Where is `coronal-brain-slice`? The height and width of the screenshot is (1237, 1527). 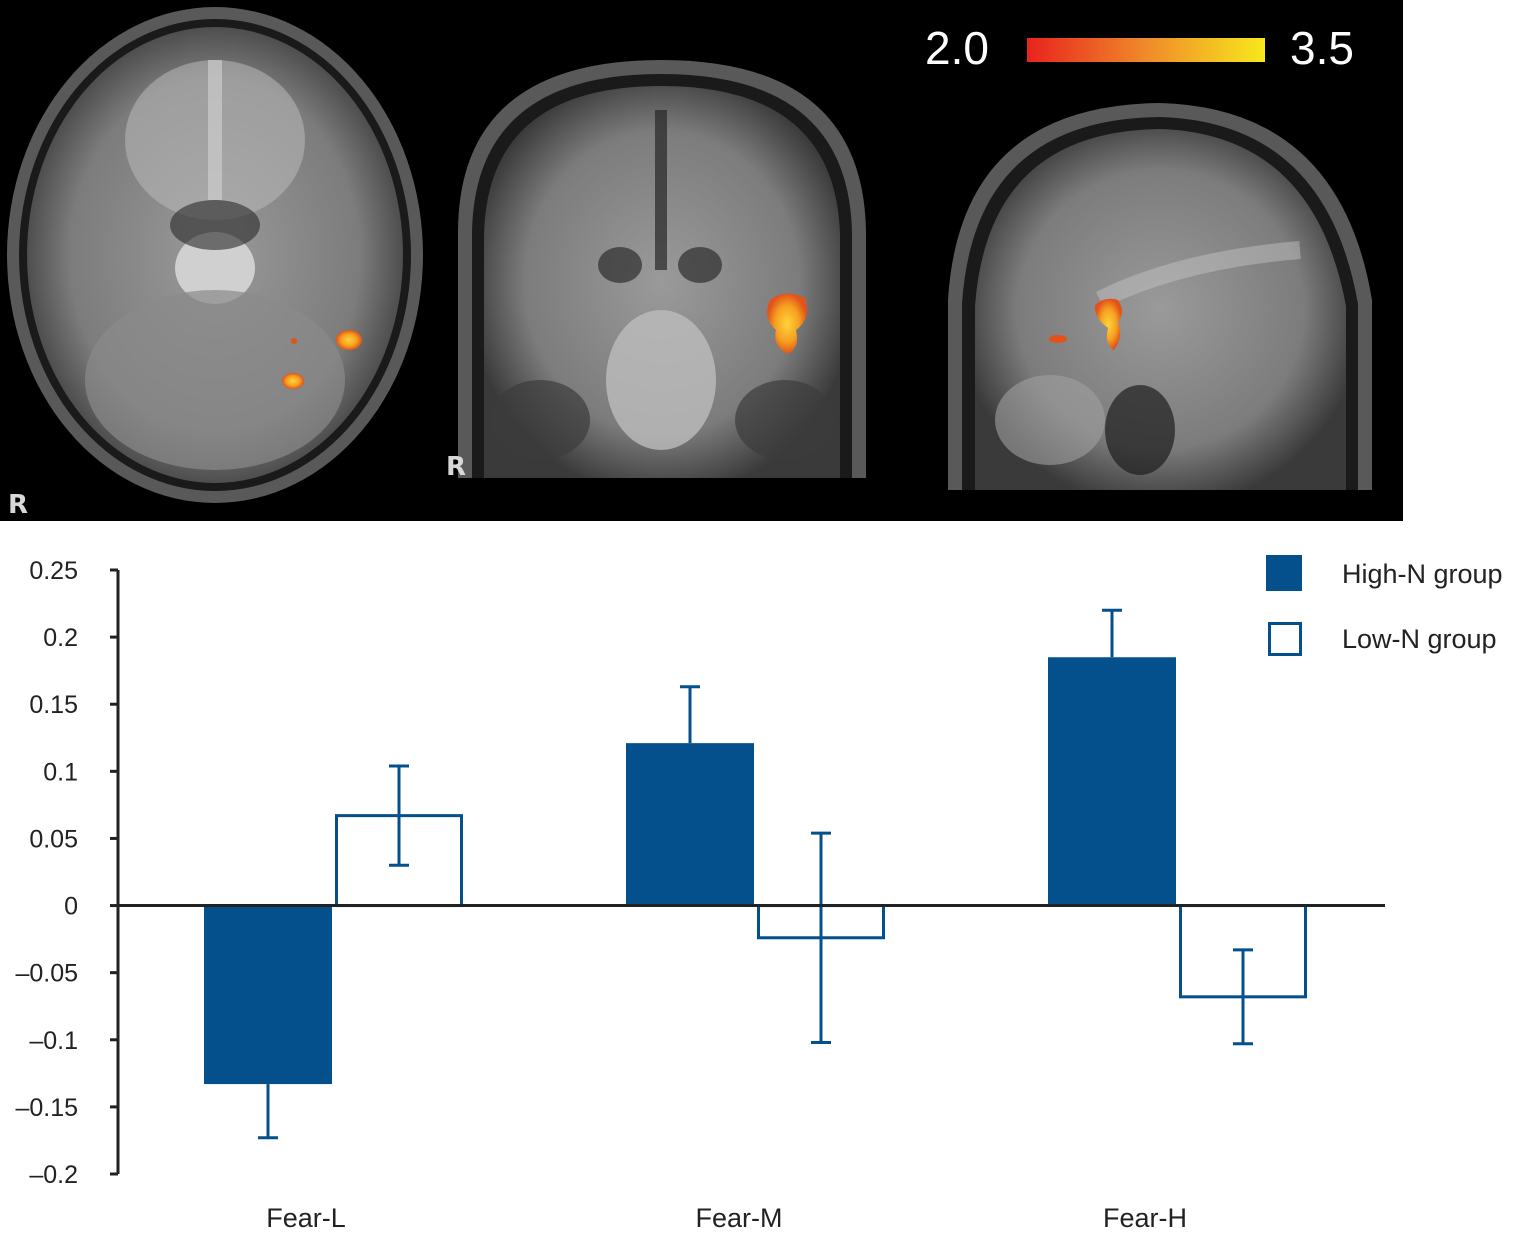
coronal-brain-slice is located at coordinates (662, 269).